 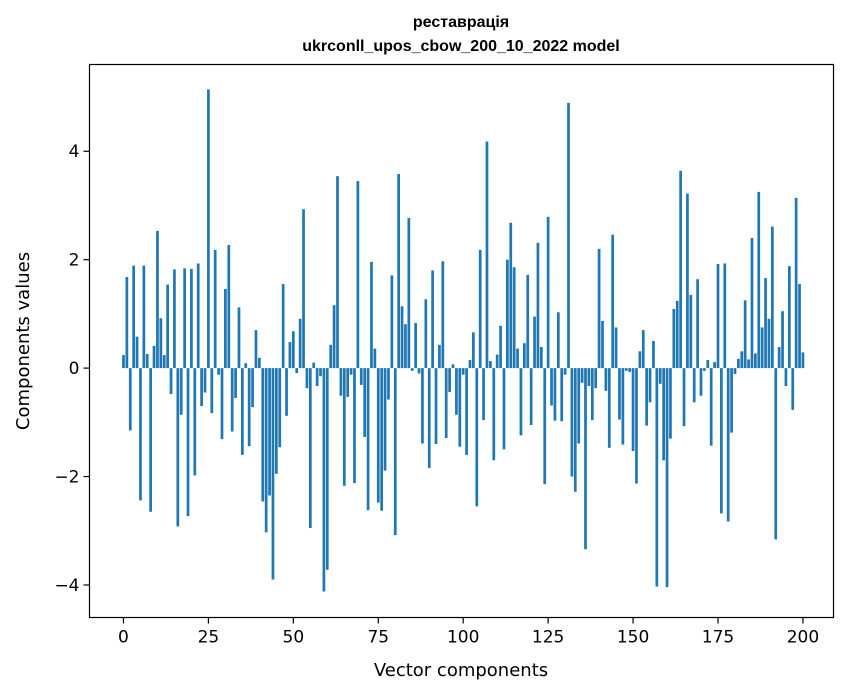 What do you see at coordinates (66, 478) in the screenshot?
I see `y-tick-label: −2` at bounding box center [66, 478].